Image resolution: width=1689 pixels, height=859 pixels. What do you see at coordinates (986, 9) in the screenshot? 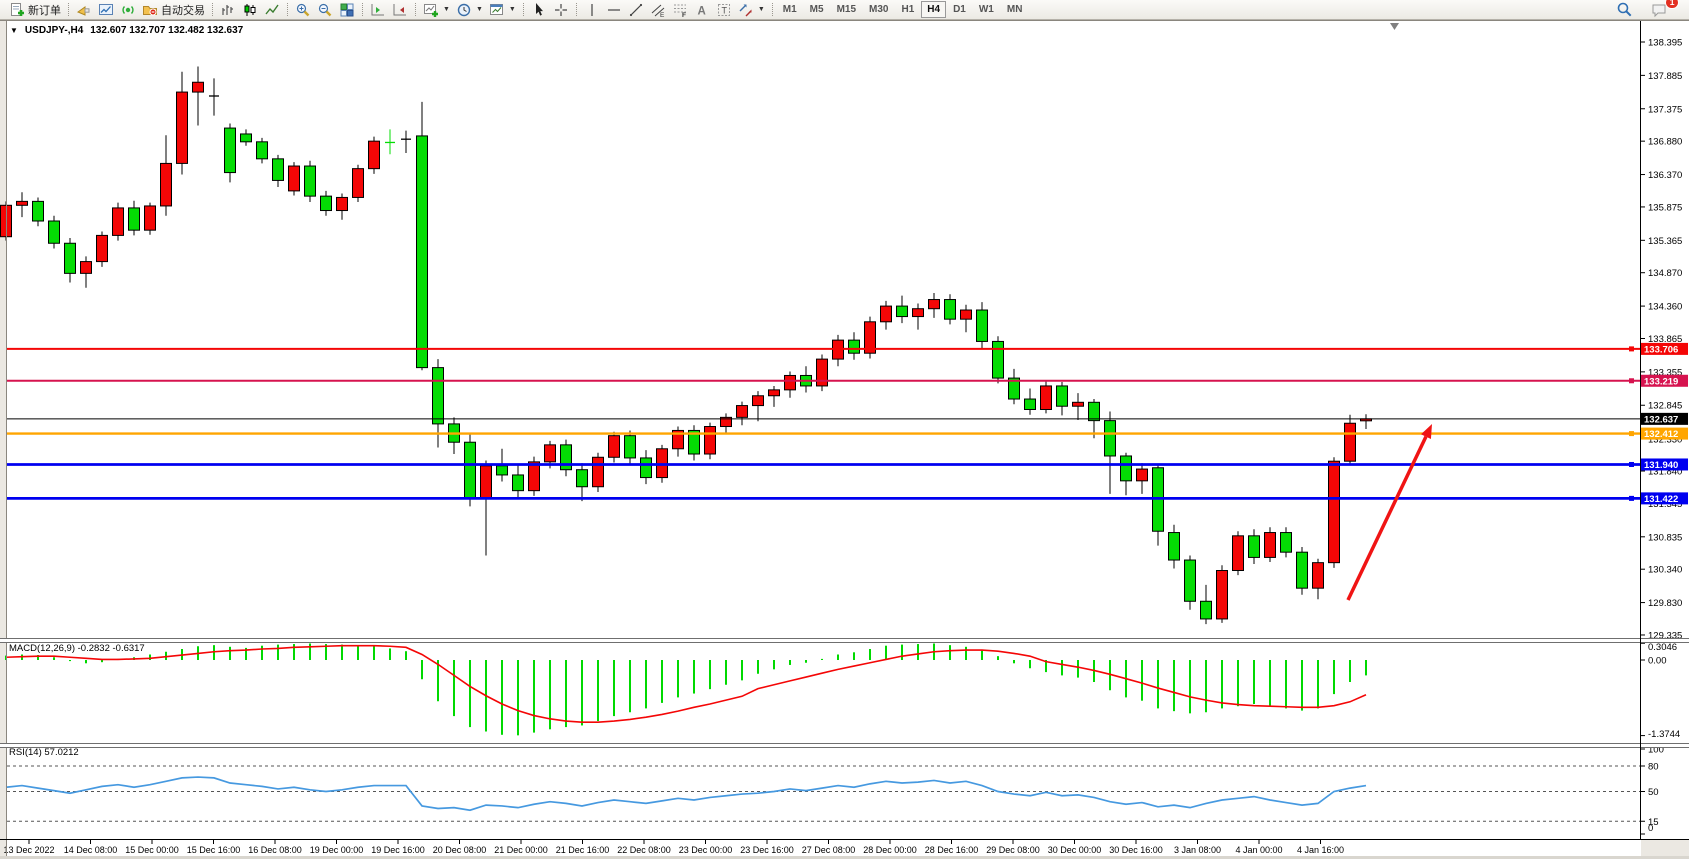
I see `timeframe-W1: W1` at bounding box center [986, 9].